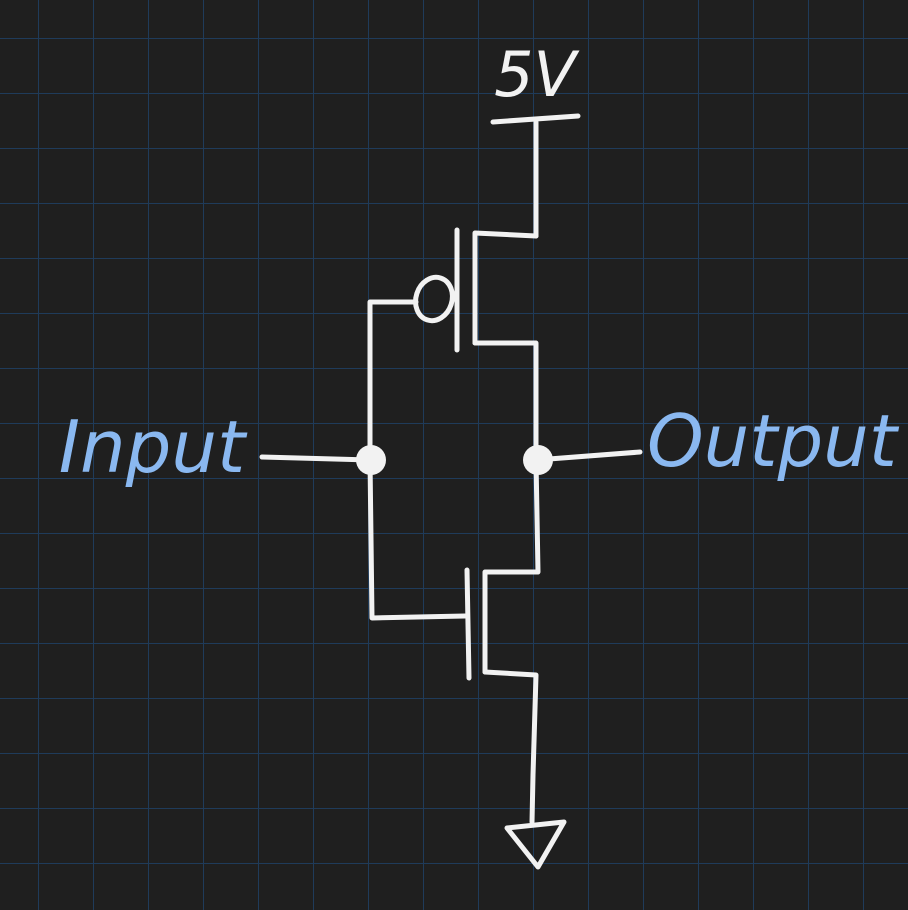 This screenshot has height=910, width=908. Describe the element at coordinates (588, 456) in the screenshot. I see `output-lead` at that location.